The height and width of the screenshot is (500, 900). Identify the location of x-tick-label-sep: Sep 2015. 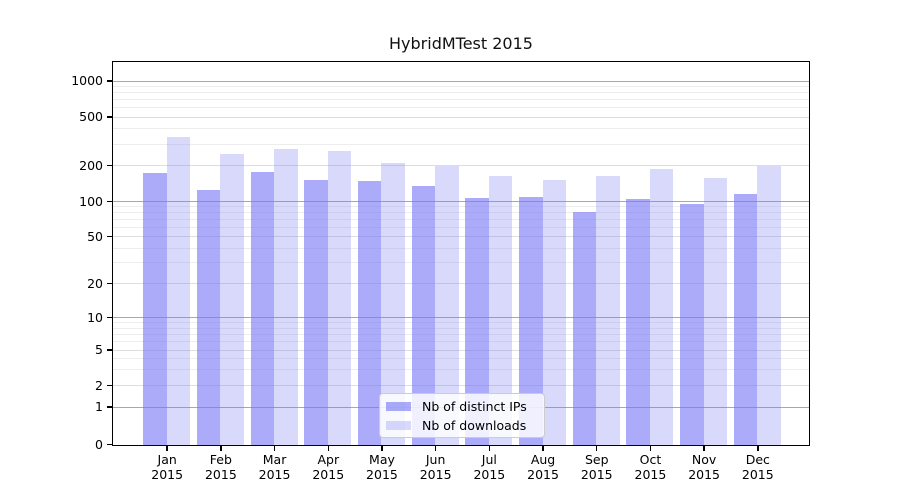
(596, 467).